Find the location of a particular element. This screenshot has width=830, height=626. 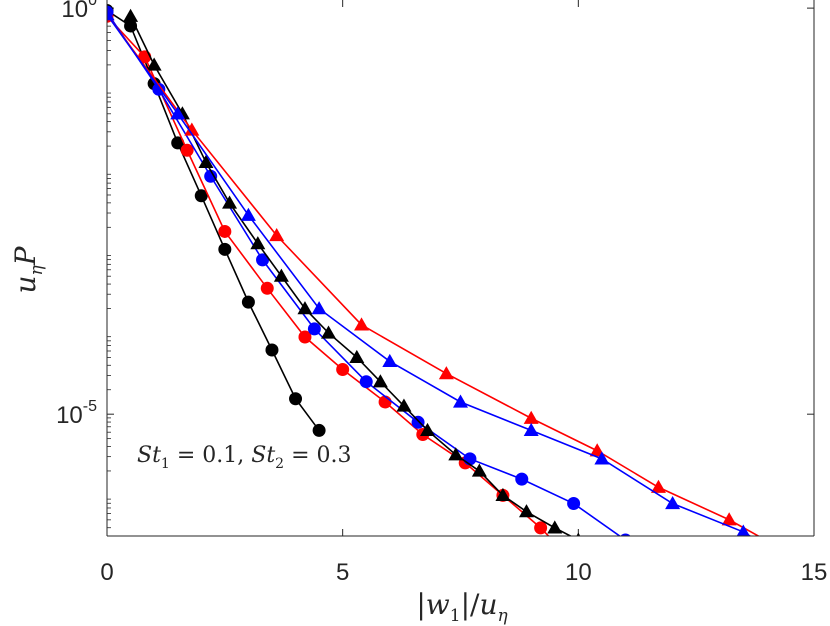

y-tick-label: 10⁻⁵ is located at coordinates (76, 413).